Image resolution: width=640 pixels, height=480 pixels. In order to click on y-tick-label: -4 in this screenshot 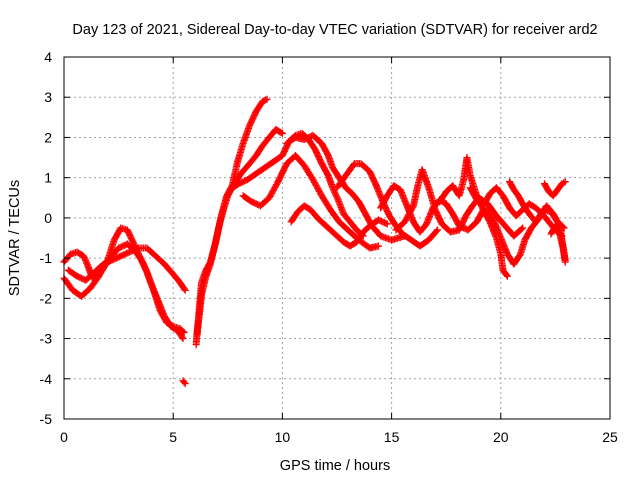, I will do `click(46, 379)`.